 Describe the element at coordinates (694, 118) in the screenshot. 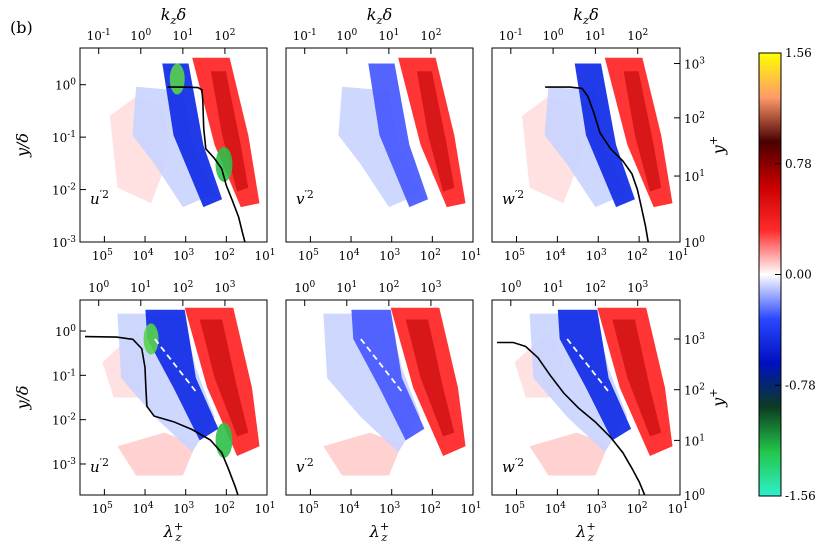

I see `right-tick-label: 10²` at that location.